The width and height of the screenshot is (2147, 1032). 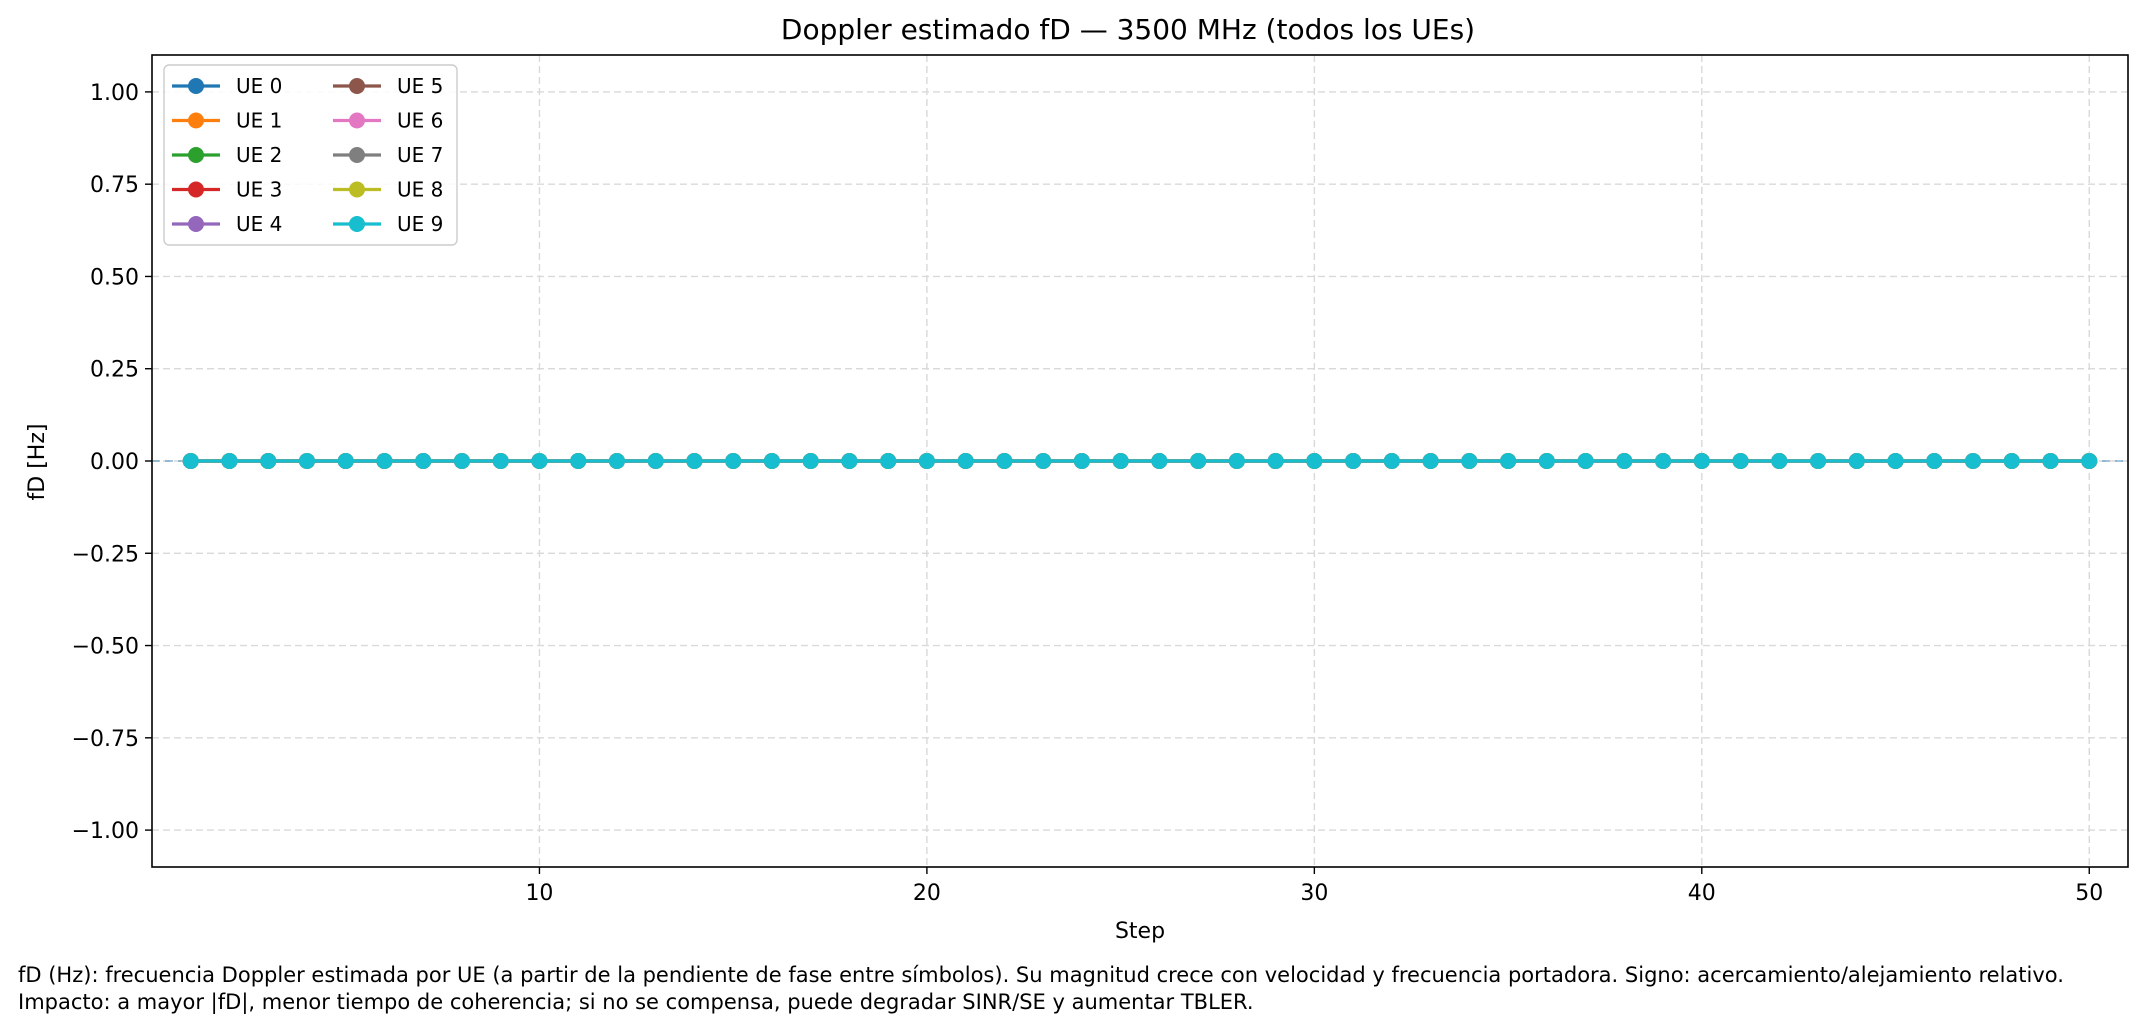 I want to click on legend-label: UE 9, so click(x=420, y=224).